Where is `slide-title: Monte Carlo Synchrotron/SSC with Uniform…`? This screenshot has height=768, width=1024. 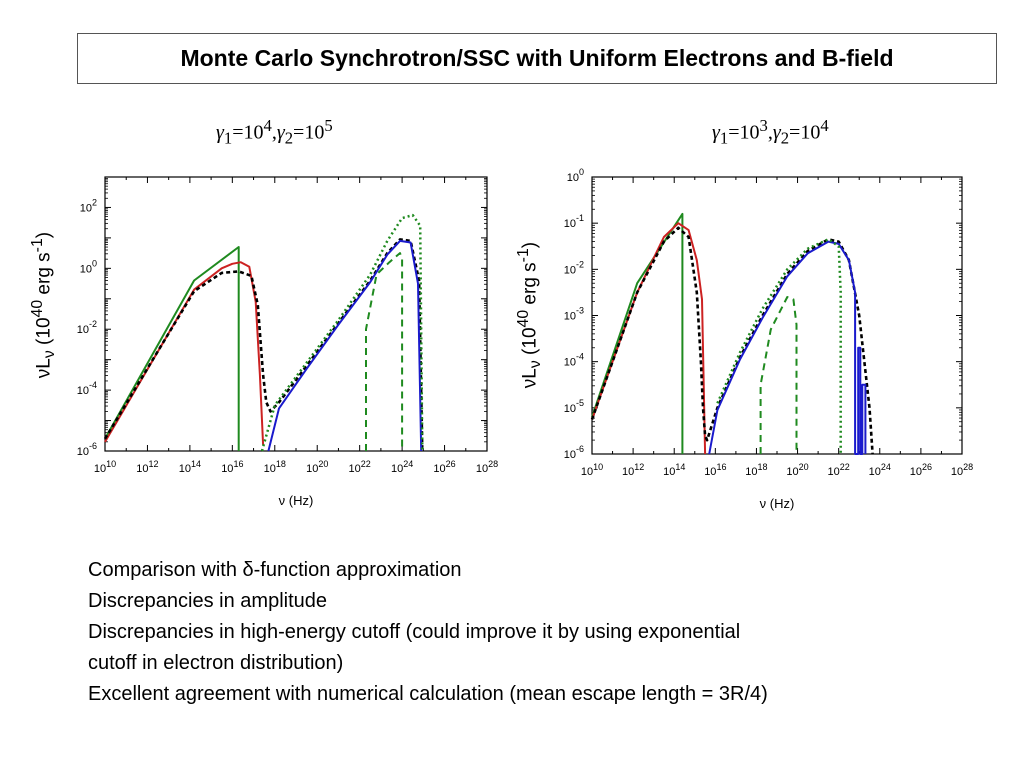
slide-title: Monte Carlo Synchrotron/SSC with Uniform… is located at coordinates (537, 58).